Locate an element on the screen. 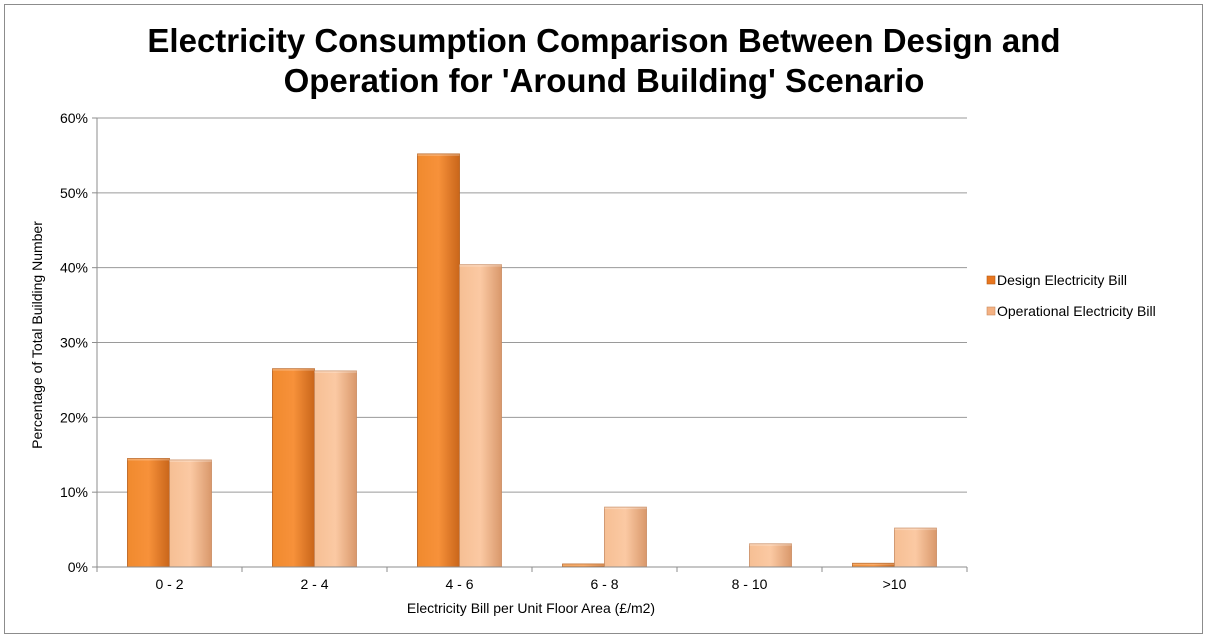 This screenshot has width=1208, height=639. legend-label-1: Operational Electricity Bill is located at coordinates (1076, 311).